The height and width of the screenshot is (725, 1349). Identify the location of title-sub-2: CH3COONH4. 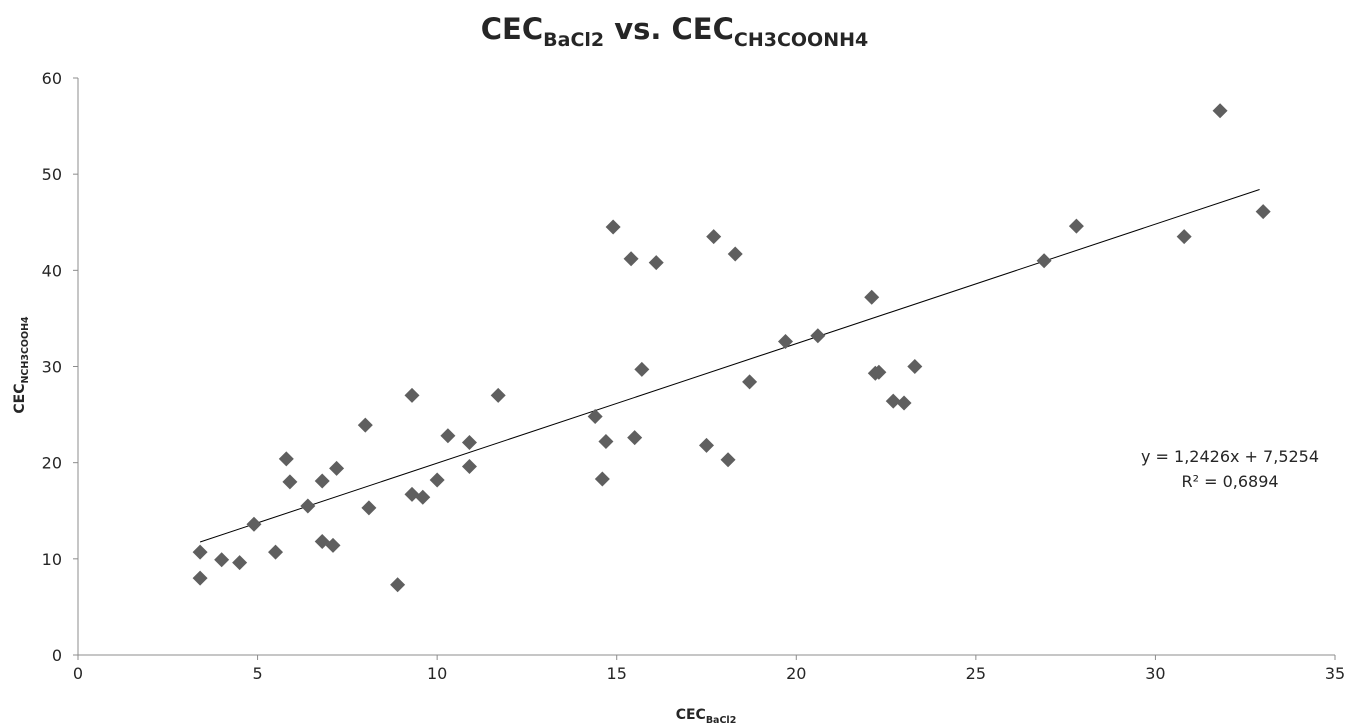
(801, 40).